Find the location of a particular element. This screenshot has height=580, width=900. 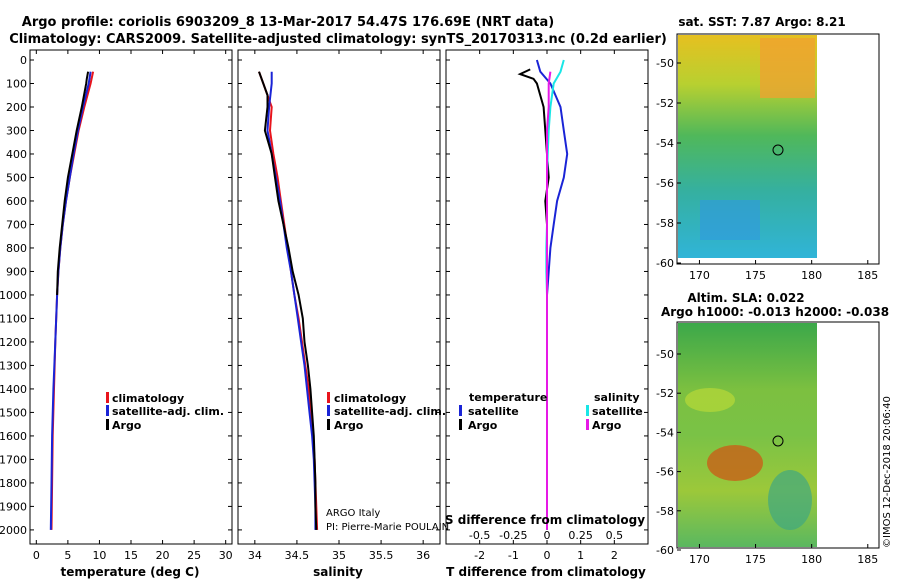

x-tick-label: 35.5 is located at coordinates (381, 555).